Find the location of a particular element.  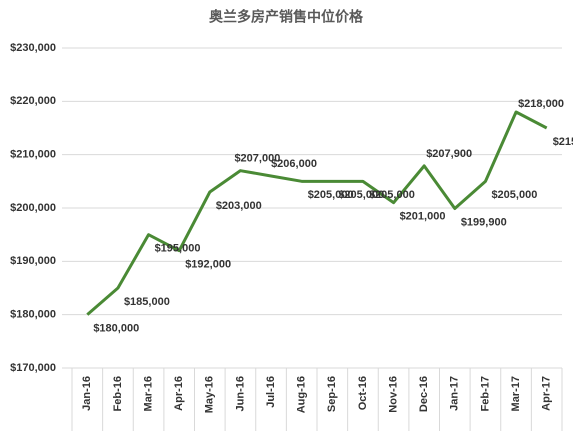

data-label: $215,000 is located at coordinates (563, 142).